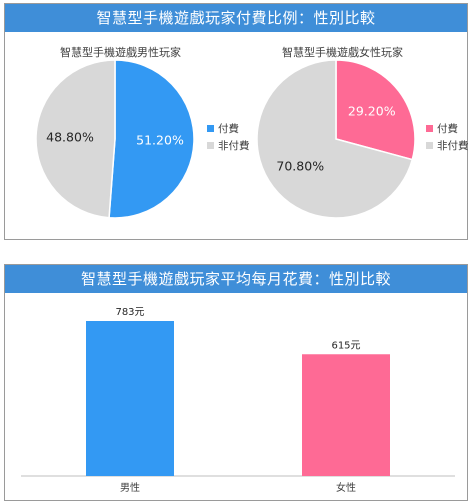 The image size is (472, 504). I want to click on male-pie-legend: 付費 非付費, so click(228, 137).